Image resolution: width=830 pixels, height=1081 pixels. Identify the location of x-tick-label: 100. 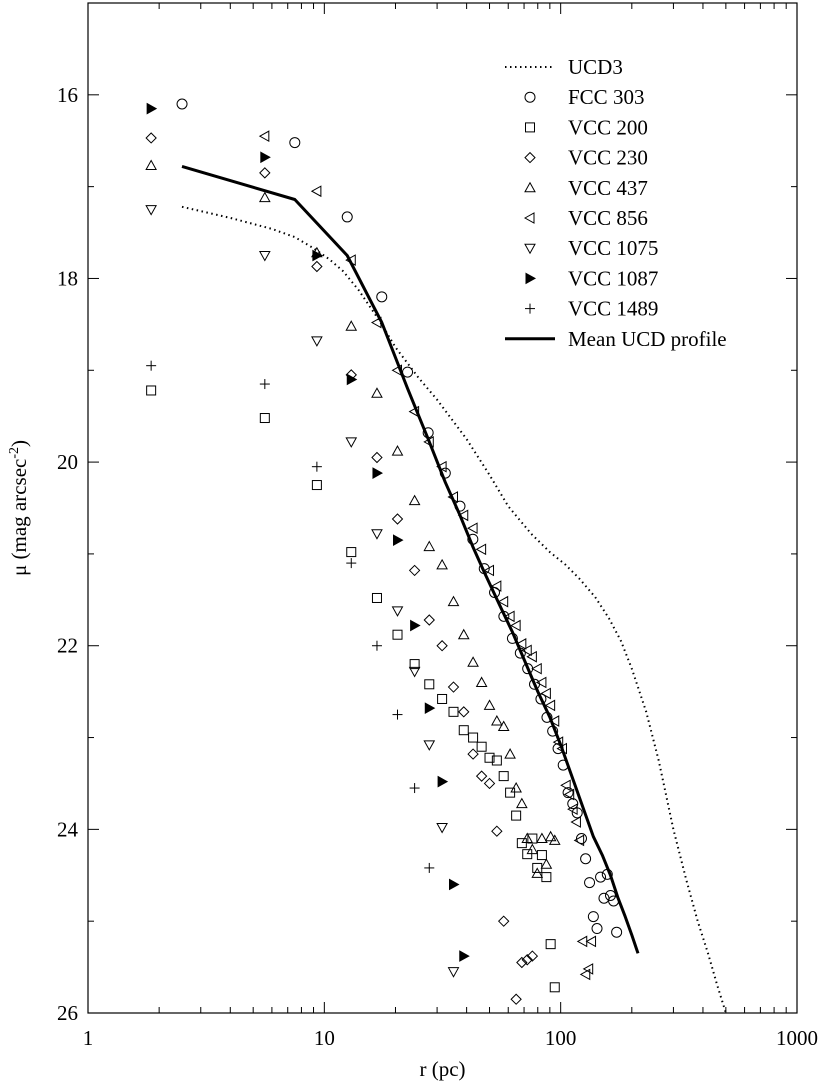
(561, 1038).